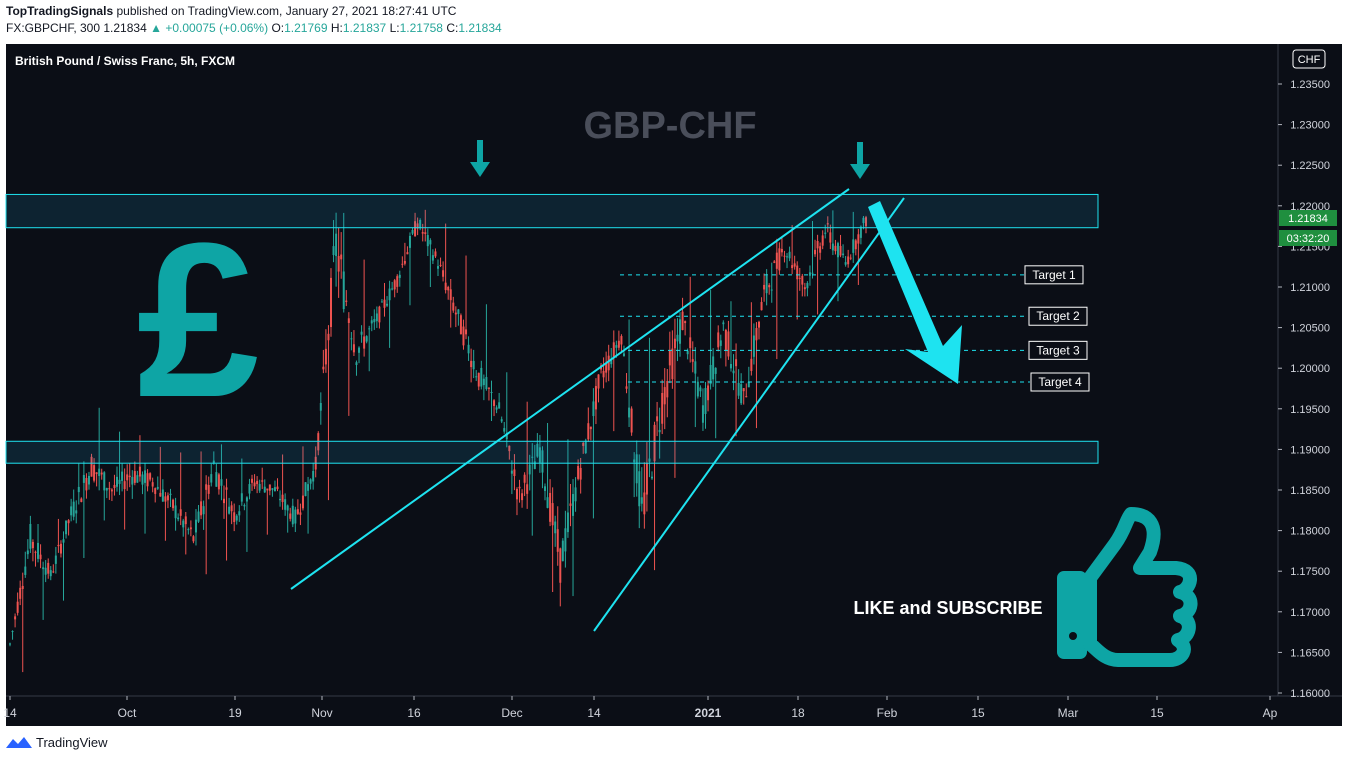  Describe the element at coordinates (53, 28) in the screenshot. I see `symbol-info: FX:GBPCHF, 300` at that location.